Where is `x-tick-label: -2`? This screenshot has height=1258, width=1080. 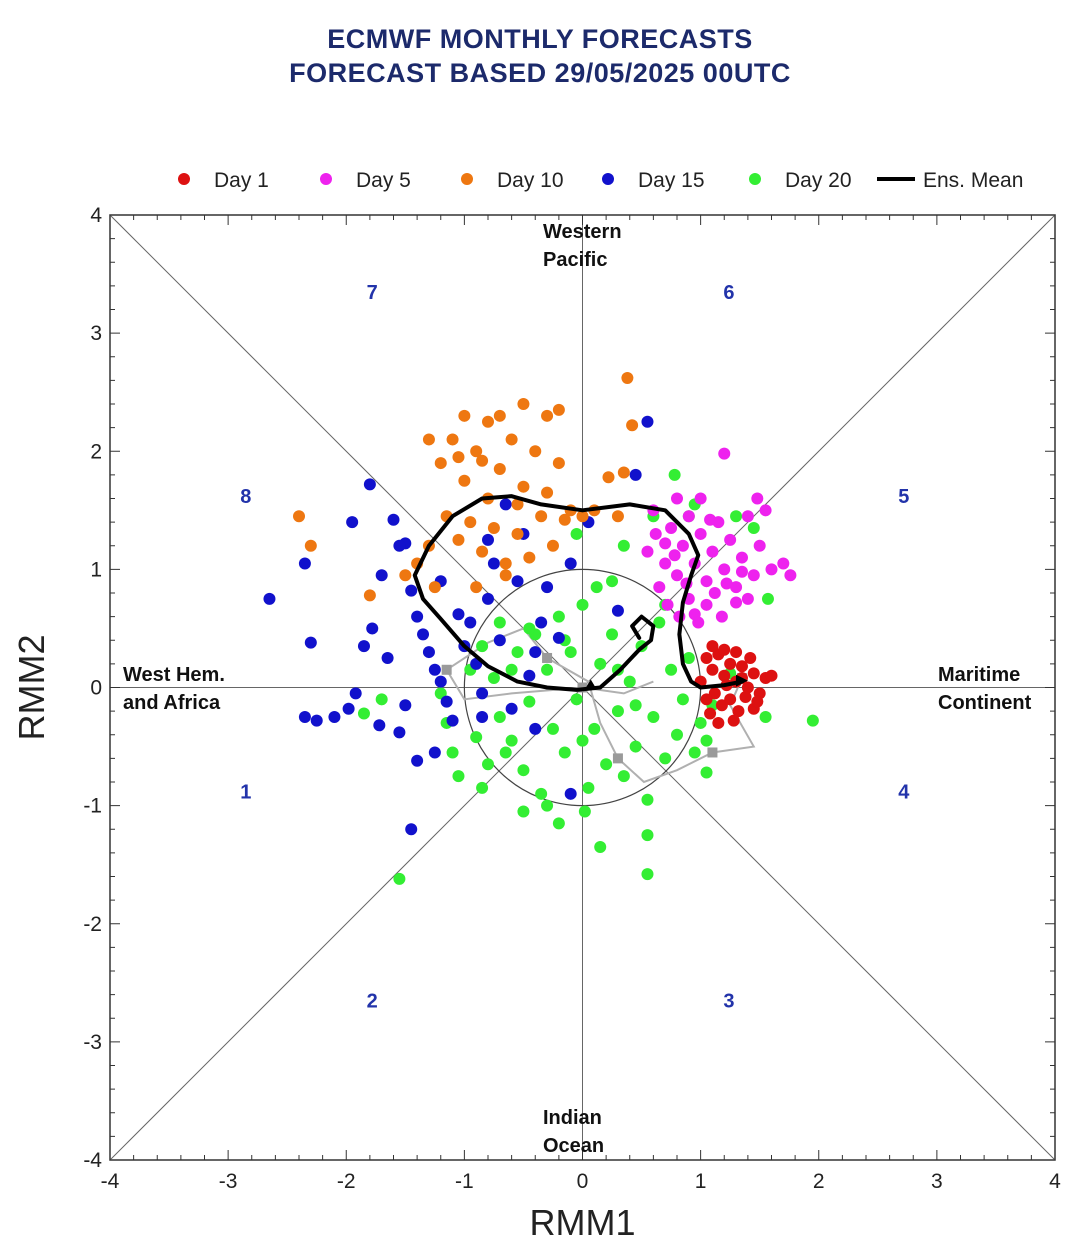 x-tick-label: -2 is located at coordinates (346, 1181).